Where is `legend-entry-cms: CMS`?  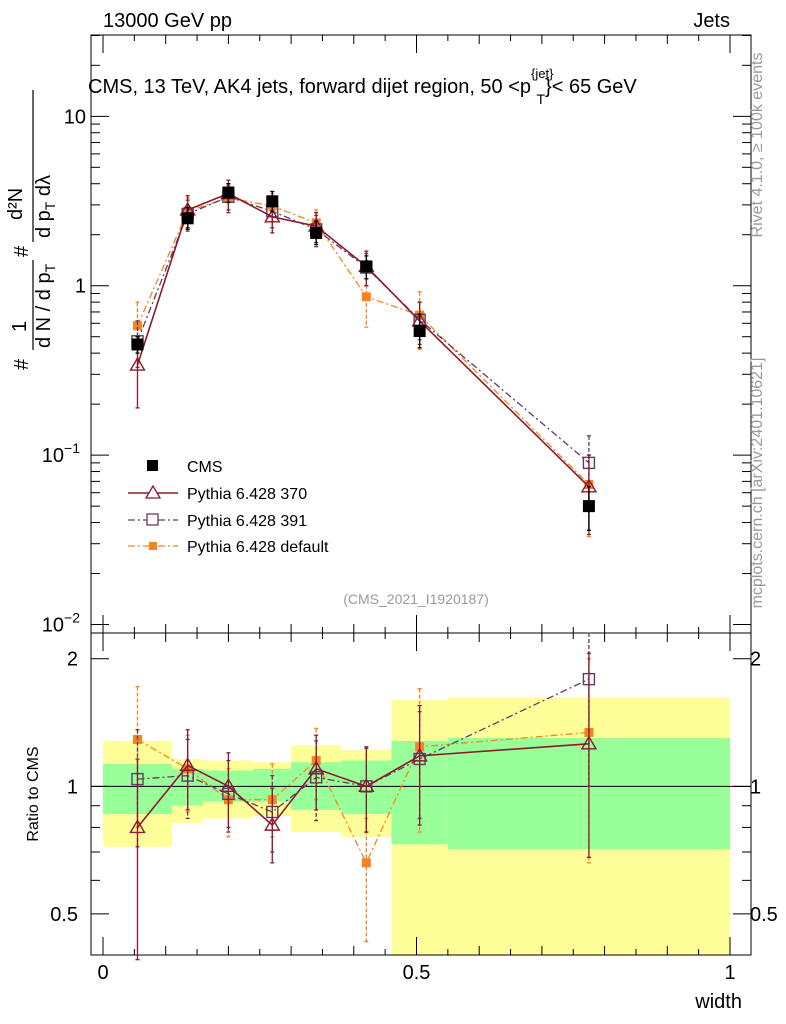 legend-entry-cms: CMS is located at coordinates (185, 467).